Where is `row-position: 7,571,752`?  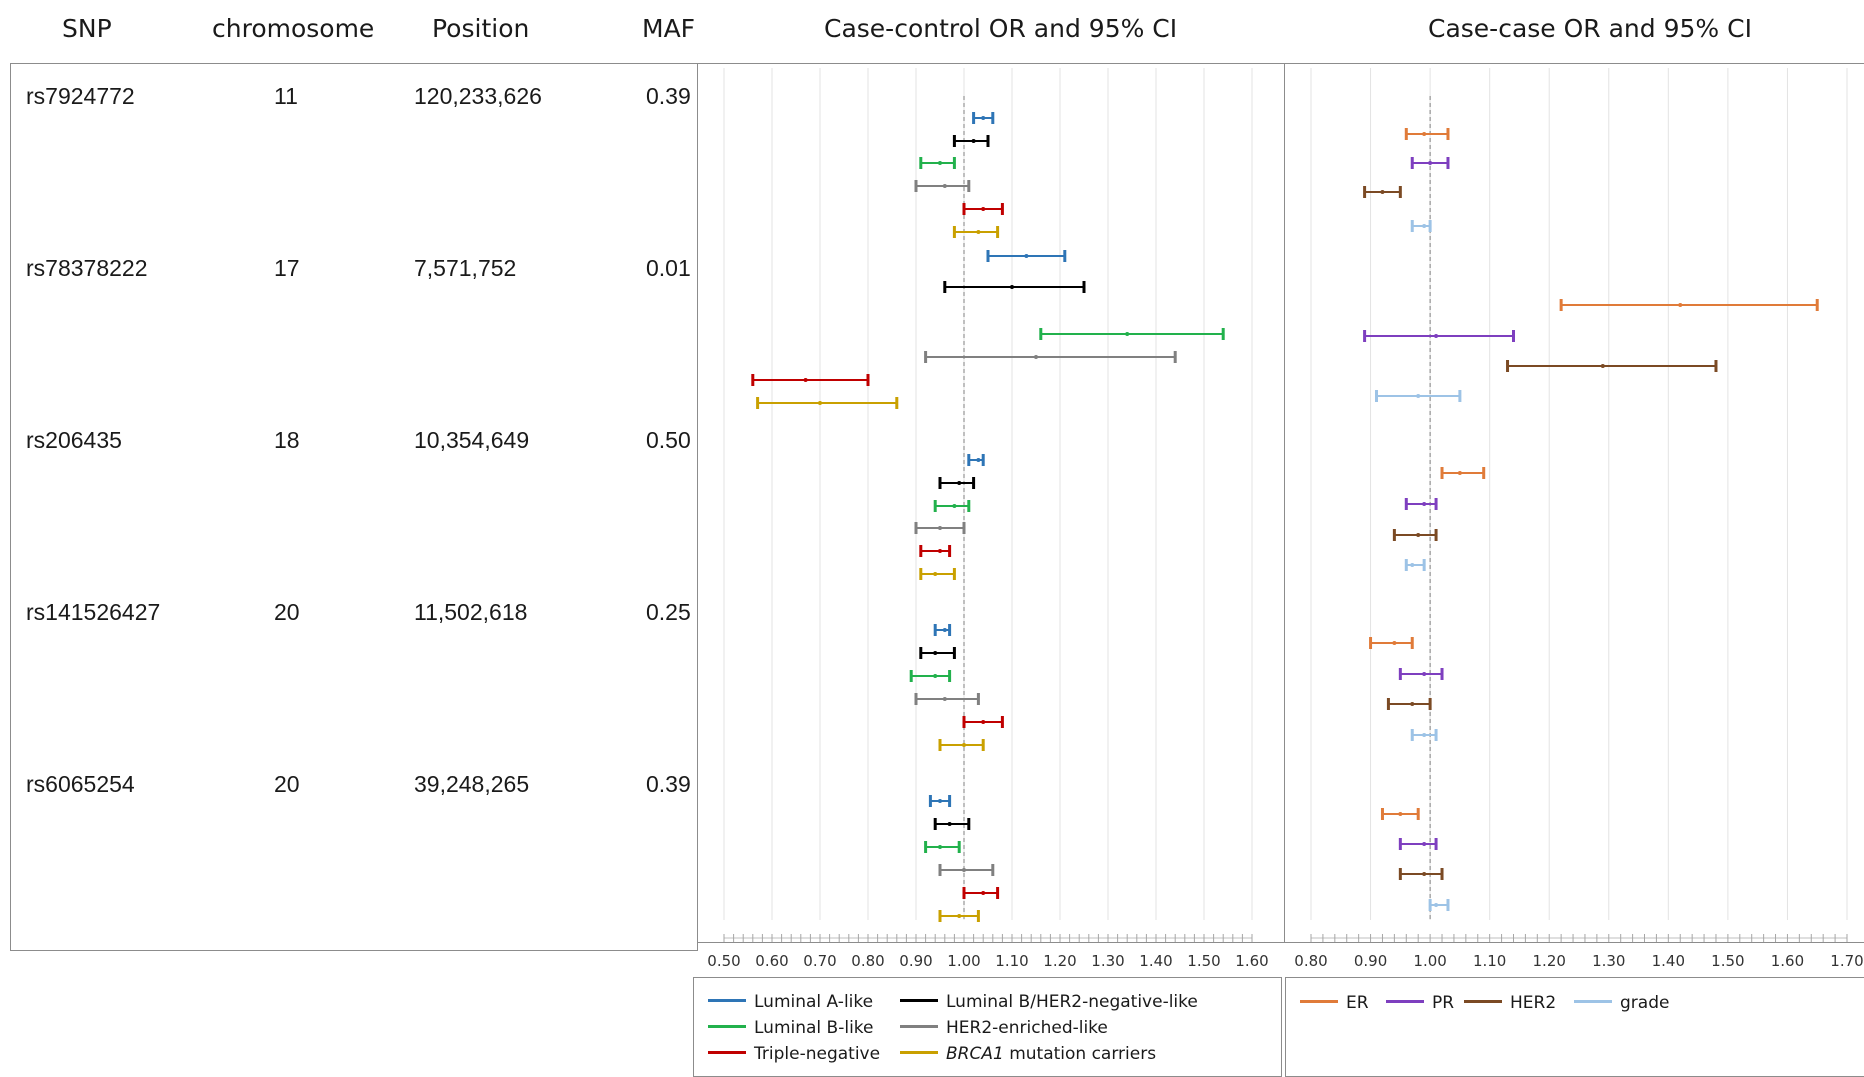 row-position: 7,571,752 is located at coordinates (465, 268).